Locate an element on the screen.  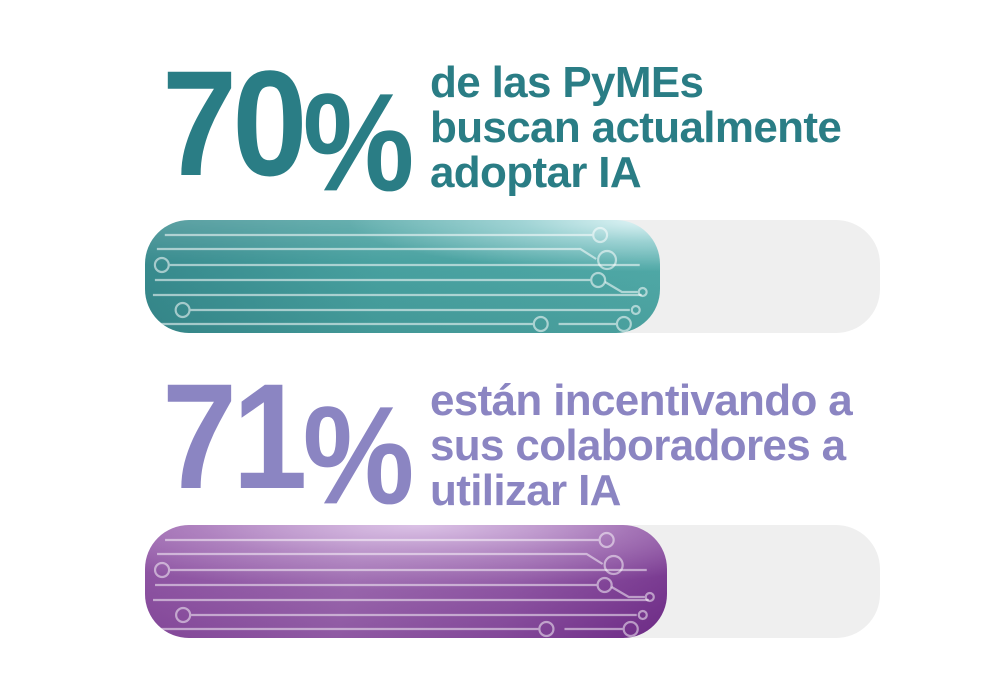
stat-1-description-line-2: buscan actualmente is located at coordinates (636, 127).